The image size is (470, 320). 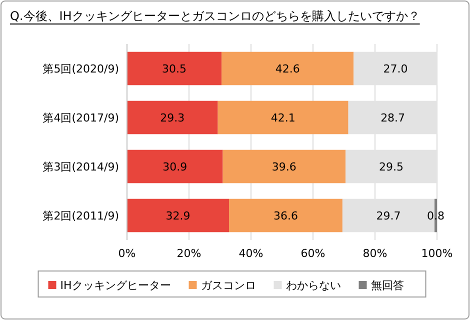 What do you see at coordinates (313, 253) in the screenshot?
I see `x-tick-label: 60%` at bounding box center [313, 253].